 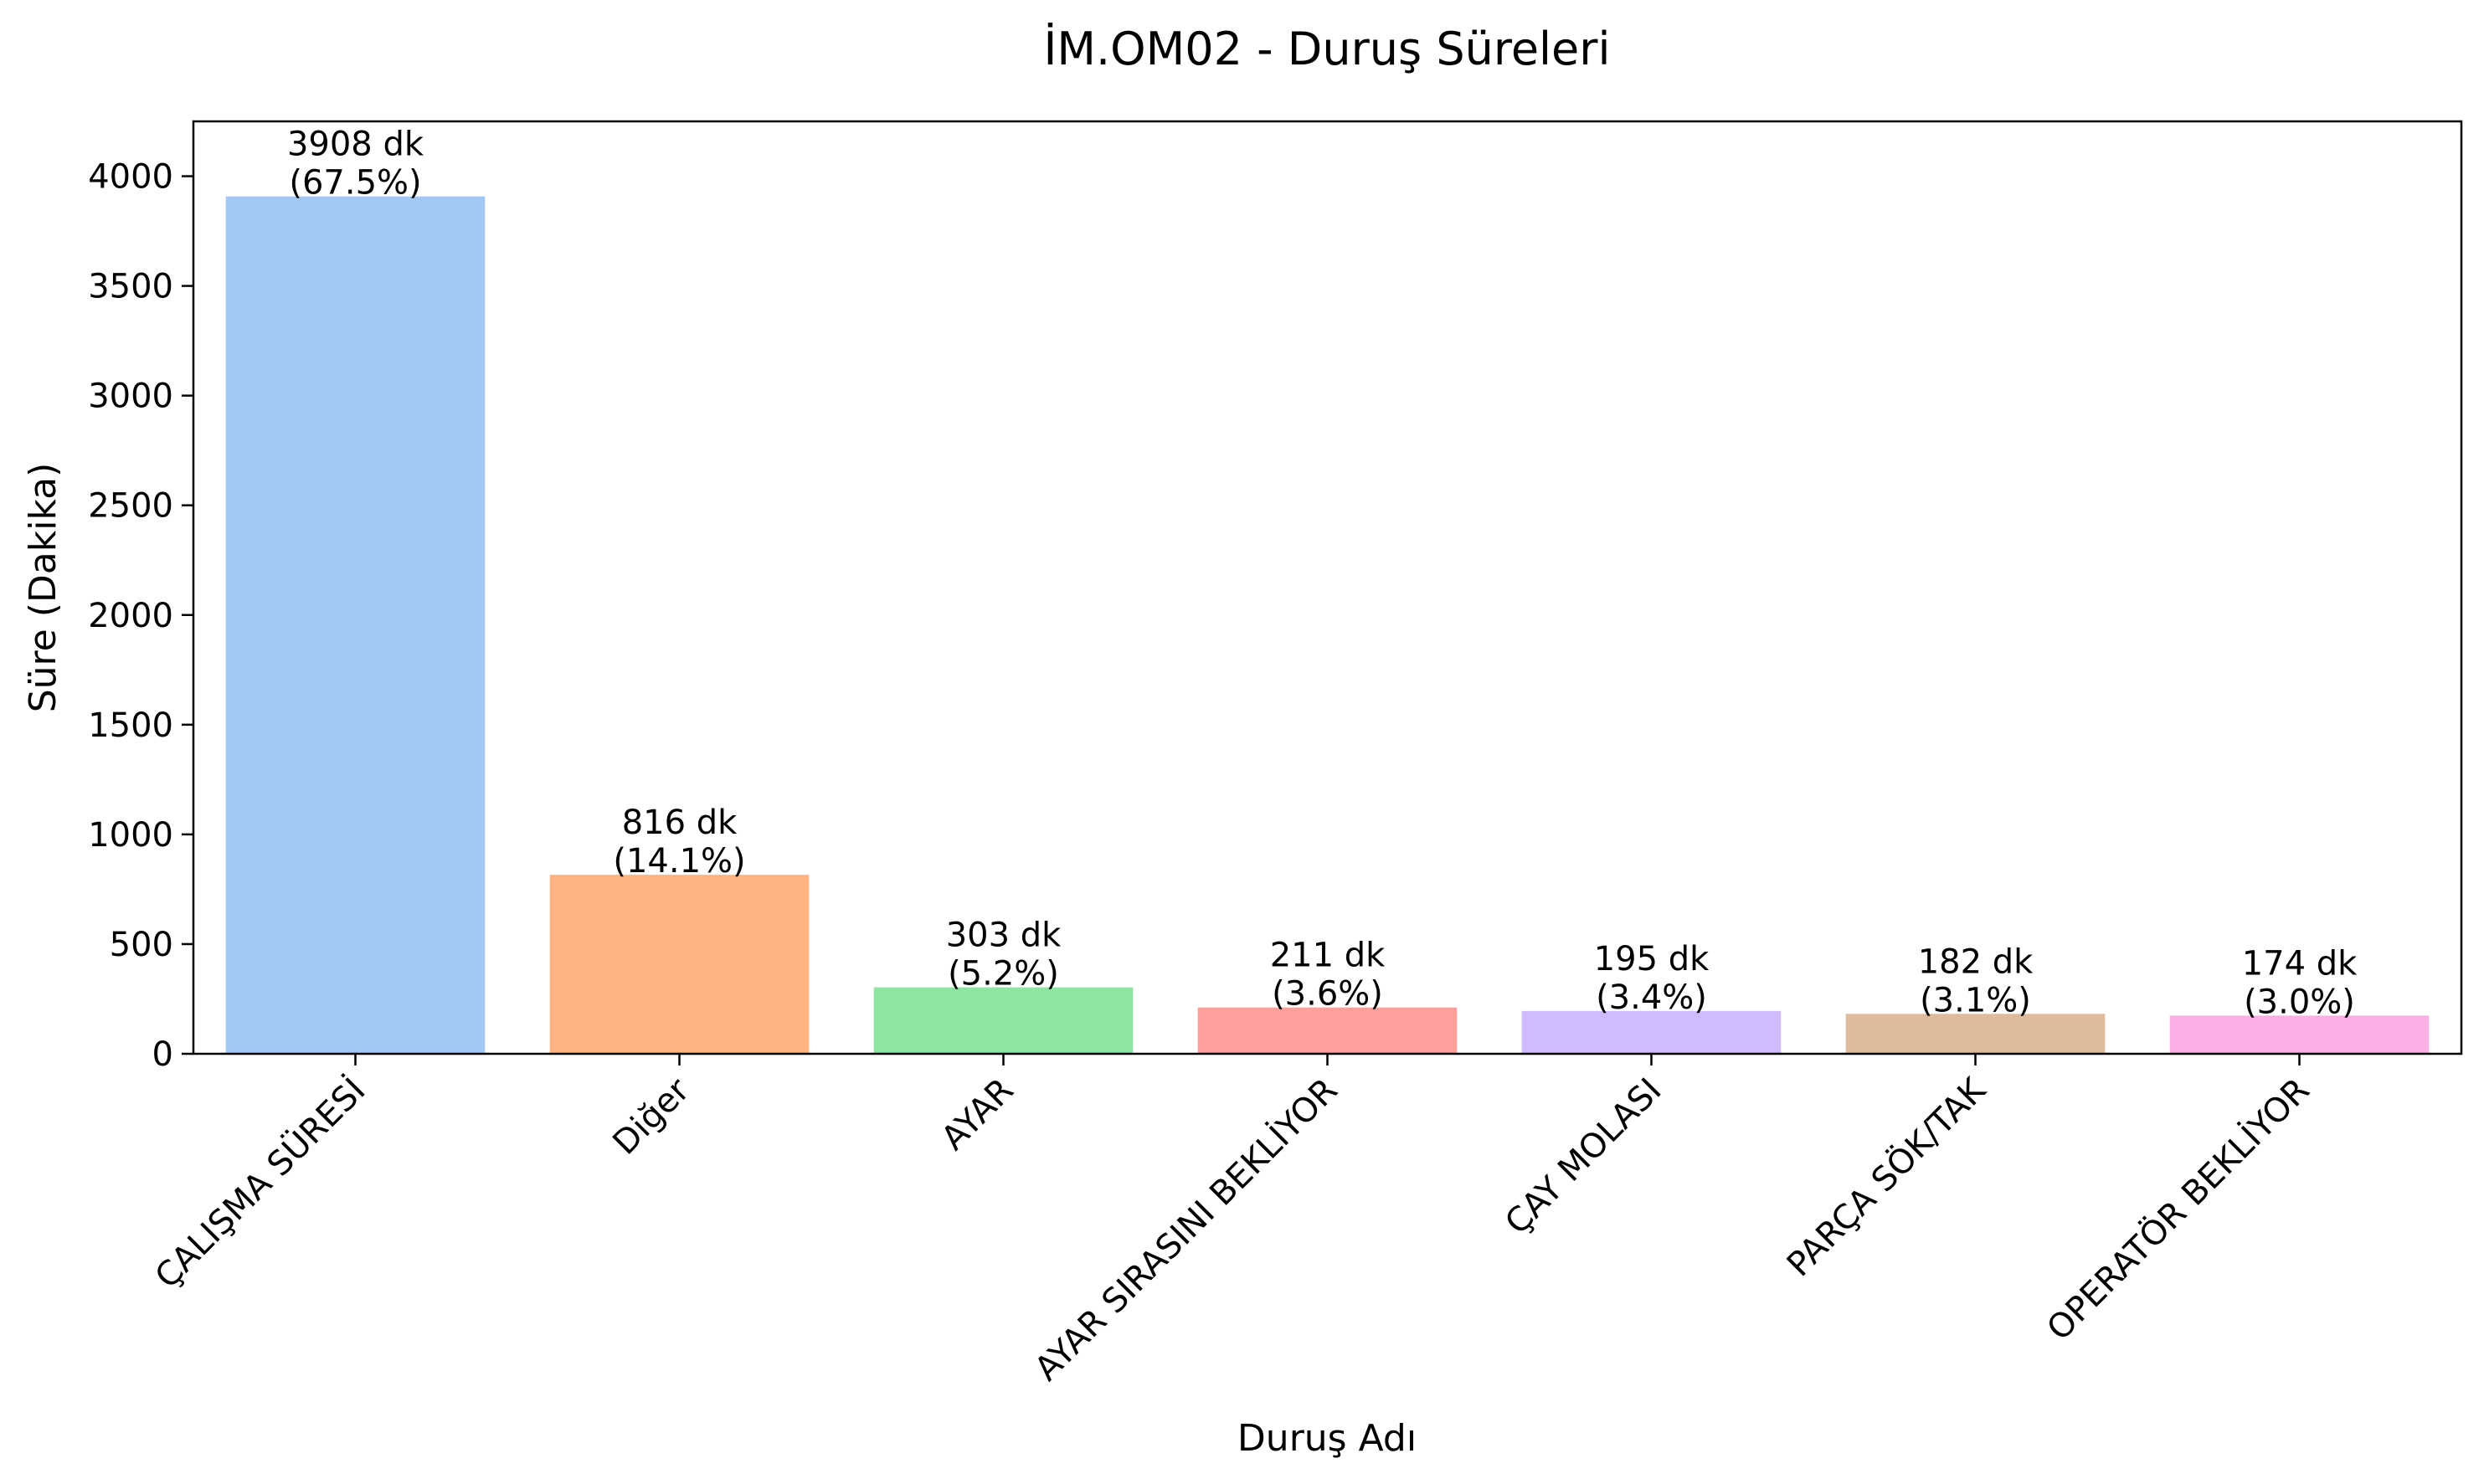 What do you see at coordinates (130, 836) in the screenshot?
I see `y-tick-label: 1000` at bounding box center [130, 836].